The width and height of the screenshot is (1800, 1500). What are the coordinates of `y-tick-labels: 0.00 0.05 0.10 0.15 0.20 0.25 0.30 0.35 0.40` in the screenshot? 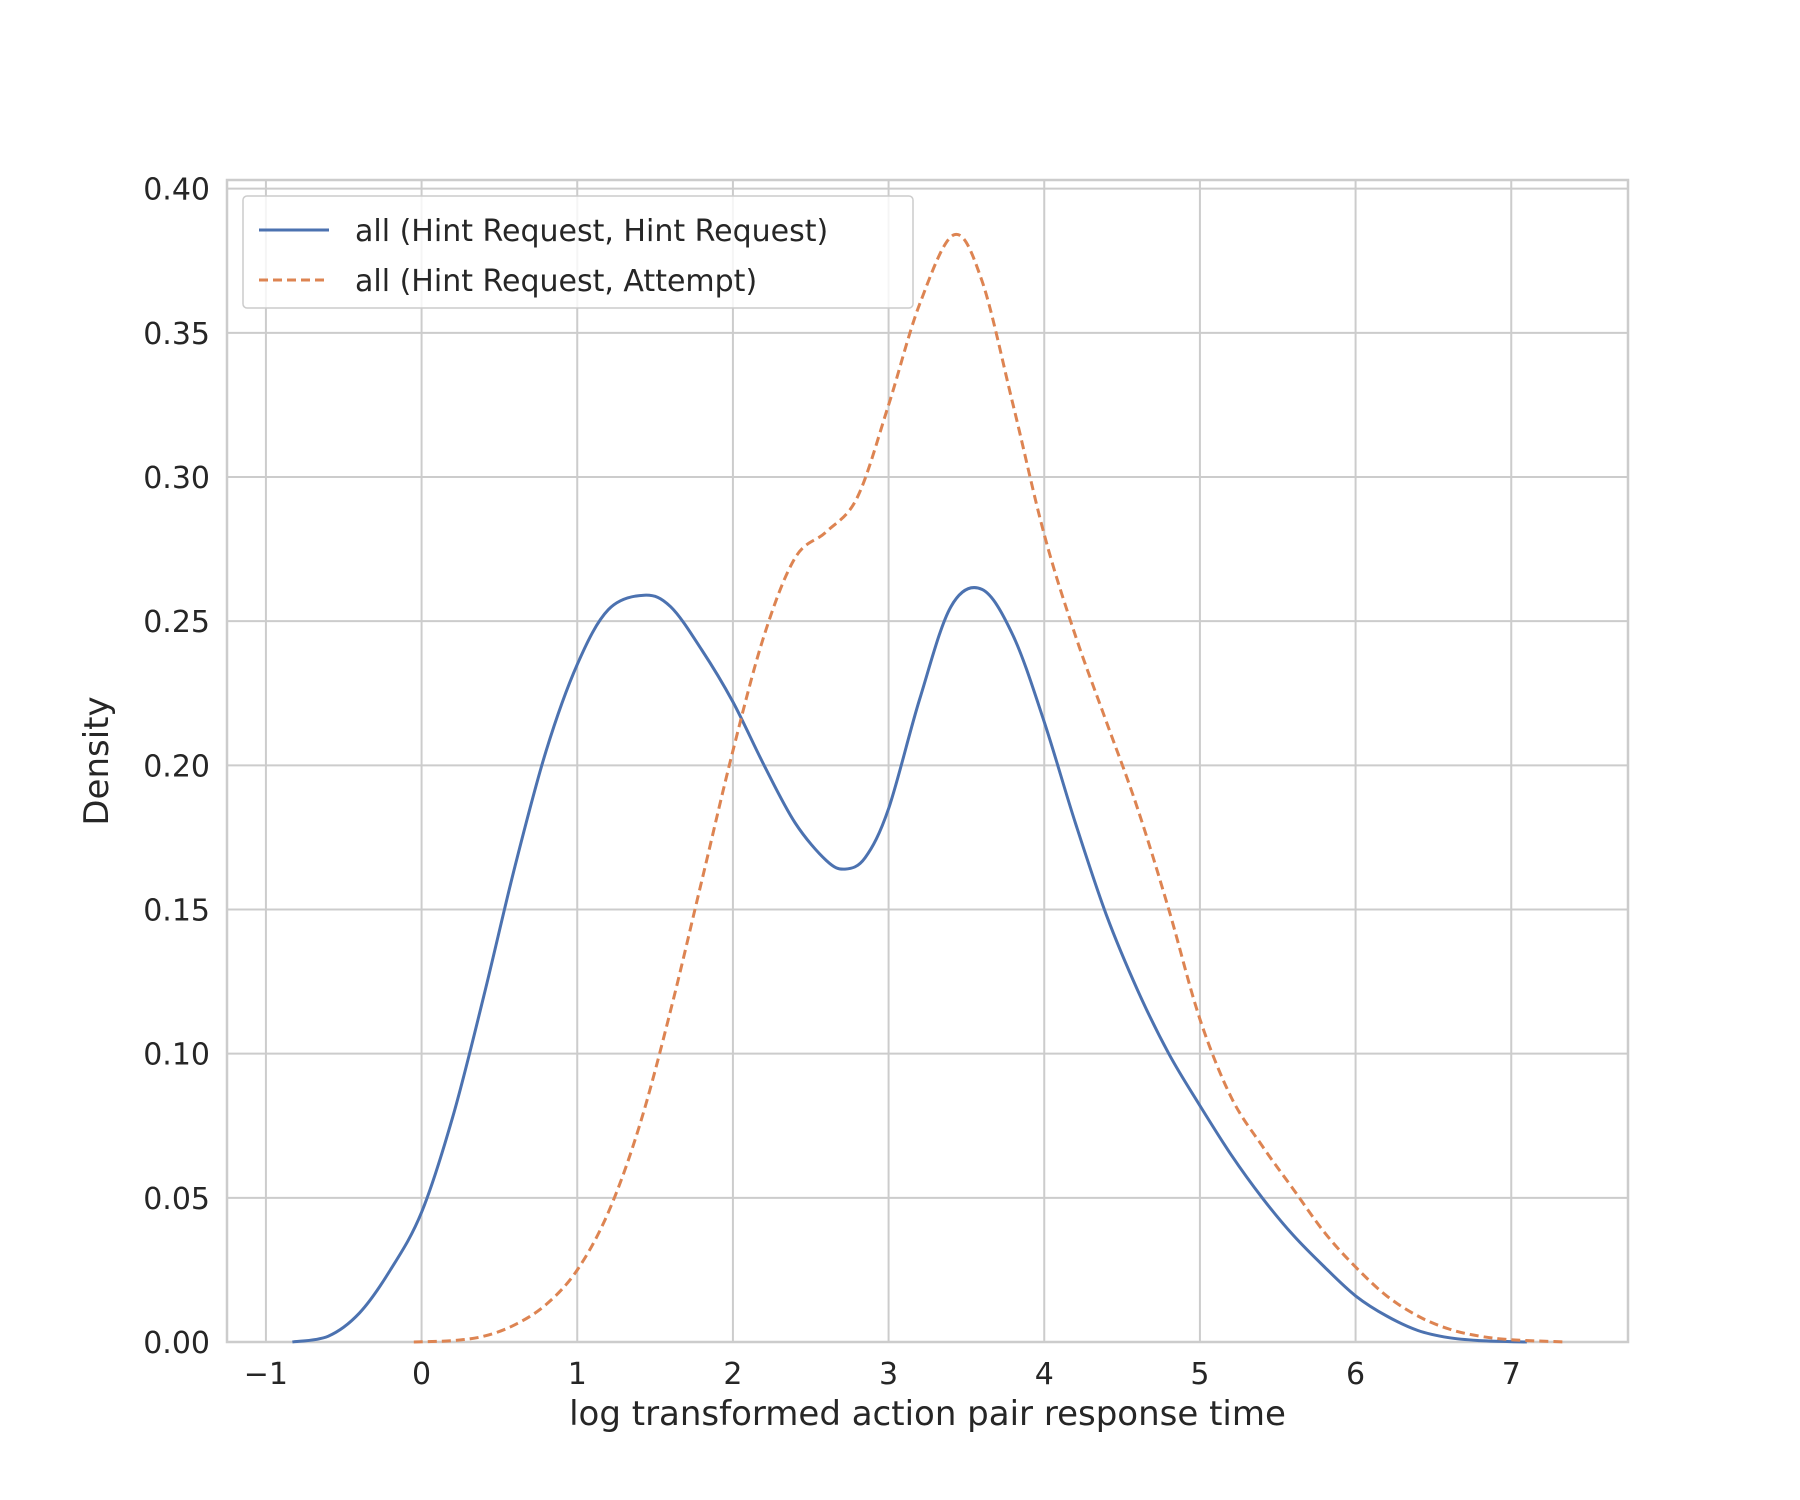 It's located at (176, 767).